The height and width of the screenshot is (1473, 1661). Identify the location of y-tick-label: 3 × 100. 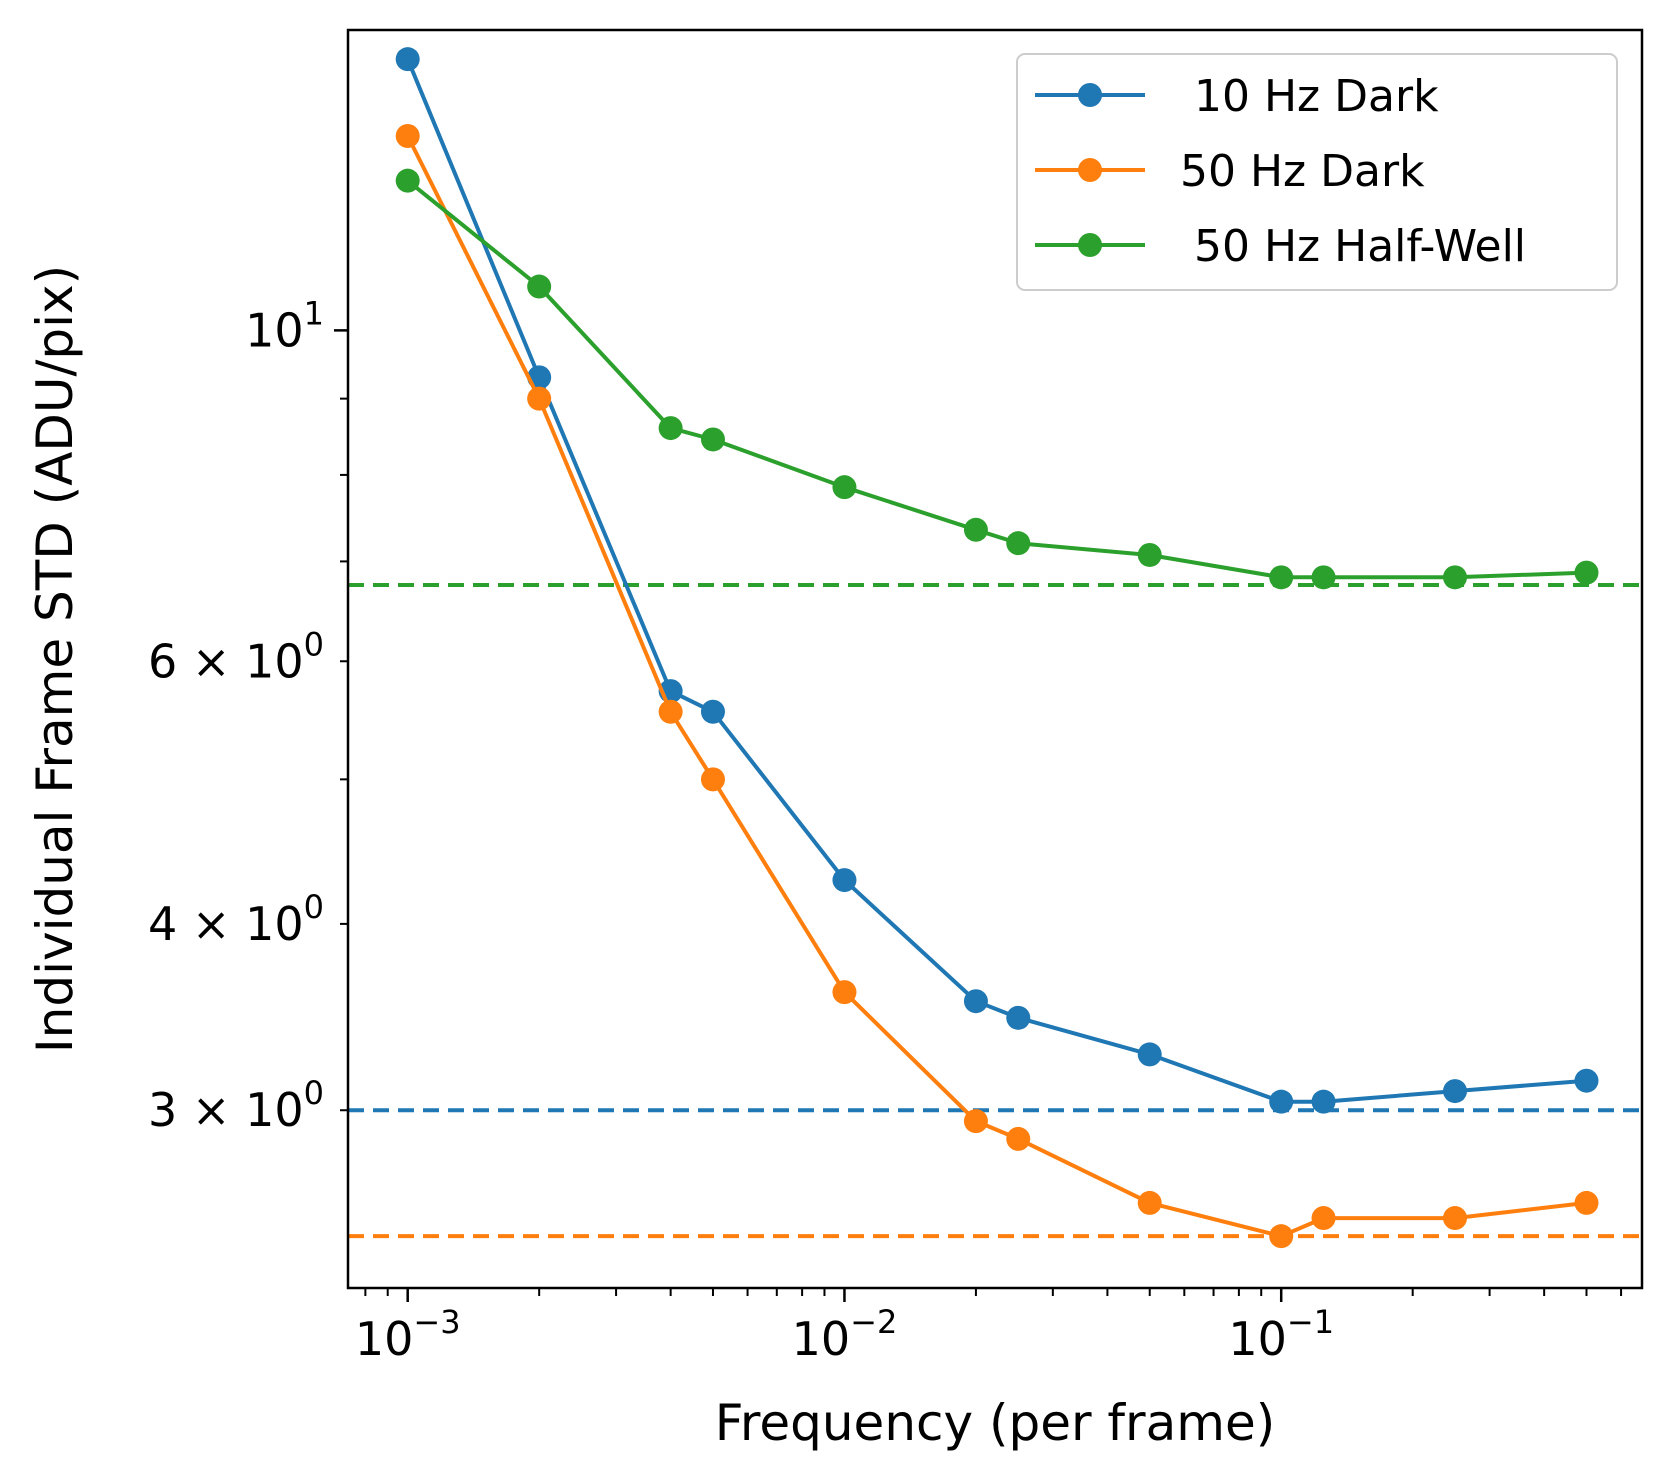
(236, 1105).